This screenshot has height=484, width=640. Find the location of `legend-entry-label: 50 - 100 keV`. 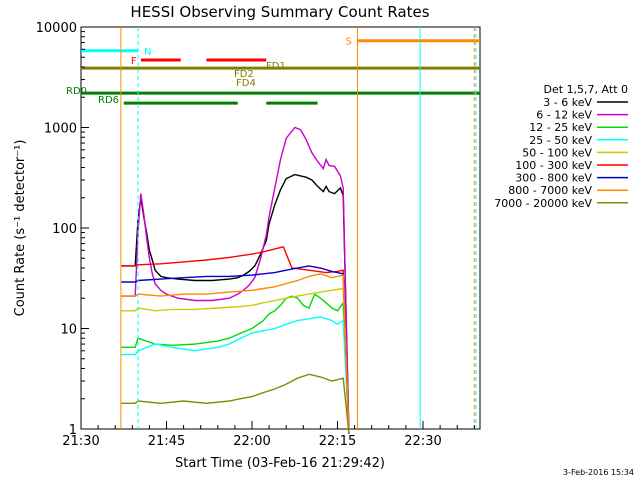

legend-entry-label: 50 - 100 keV is located at coordinates (557, 152).